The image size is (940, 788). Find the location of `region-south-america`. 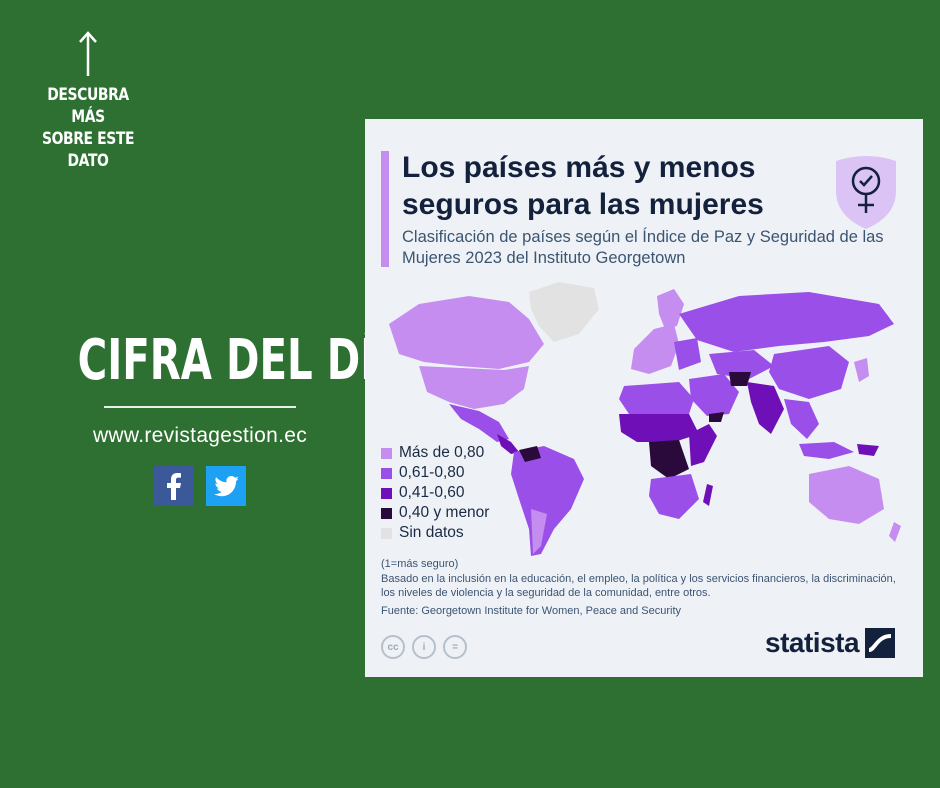

region-south-america is located at coordinates (547, 501).